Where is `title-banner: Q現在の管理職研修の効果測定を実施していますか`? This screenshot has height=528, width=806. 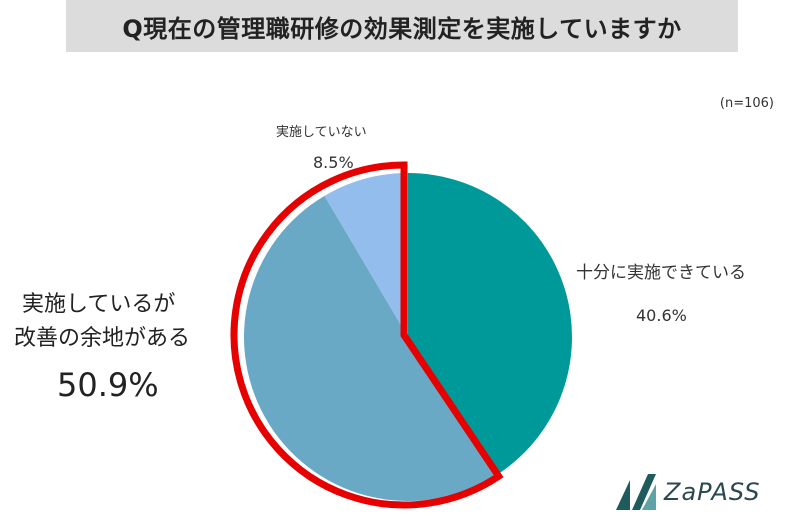 title-banner: Q現在の管理職研修の効果測定を実施していますか is located at coordinates (402, 26).